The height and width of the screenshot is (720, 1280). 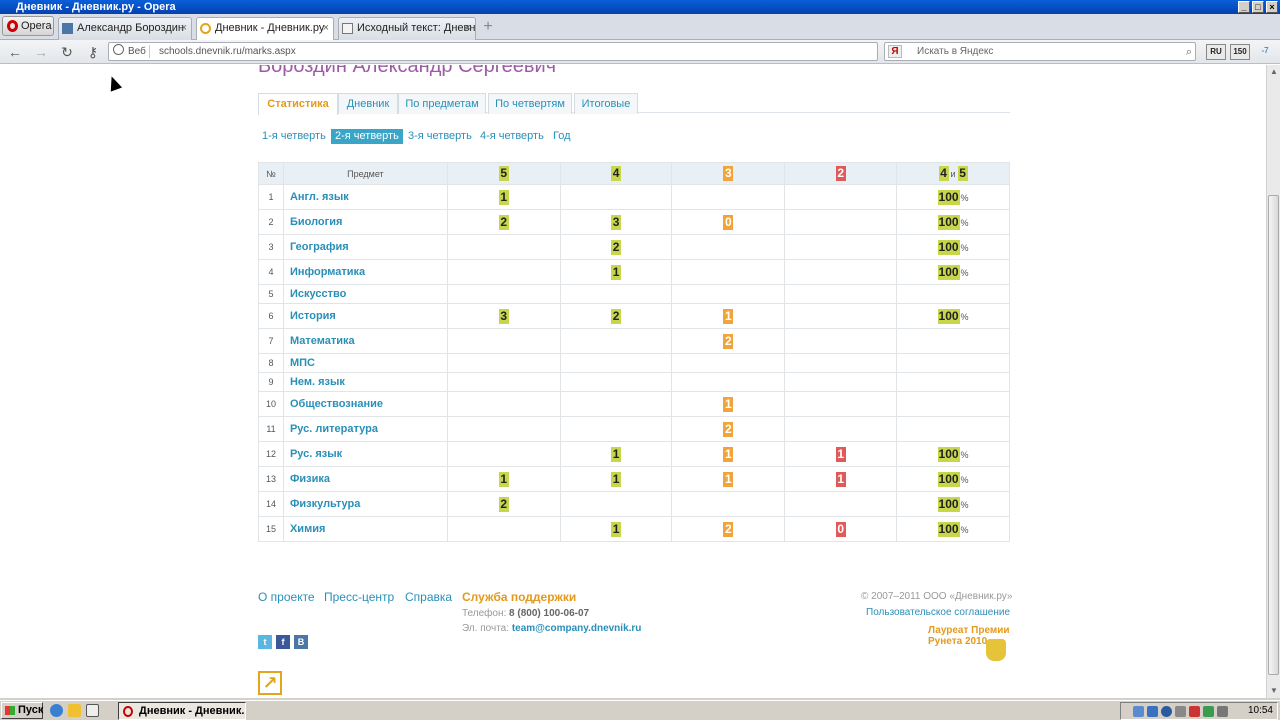 I want to click on subject-link: География, so click(x=365, y=247).